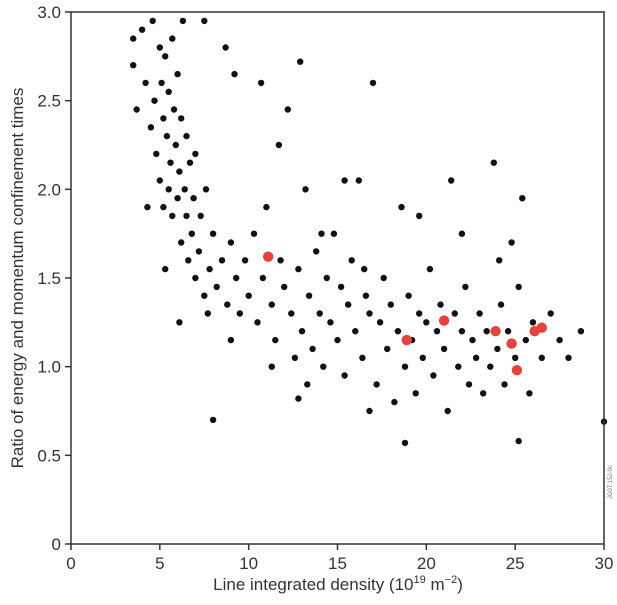 The height and width of the screenshot is (605, 617). Describe the element at coordinates (604, 563) in the screenshot. I see `x-tick-label: 30` at that location.